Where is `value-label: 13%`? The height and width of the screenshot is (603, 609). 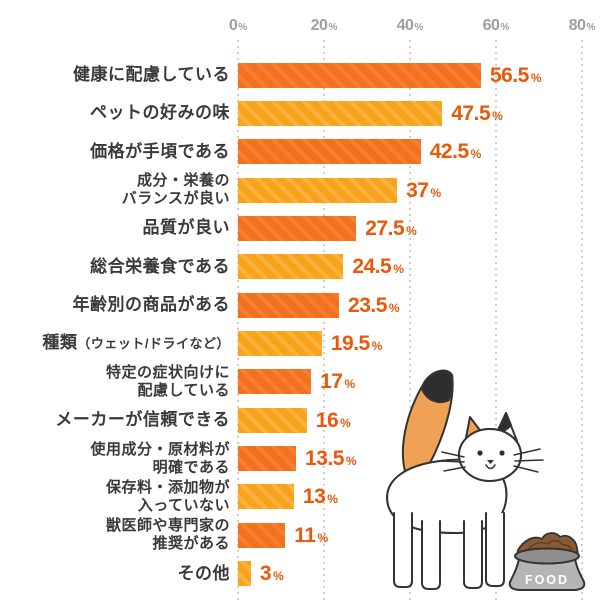
value-label: 13% is located at coordinates (320, 497).